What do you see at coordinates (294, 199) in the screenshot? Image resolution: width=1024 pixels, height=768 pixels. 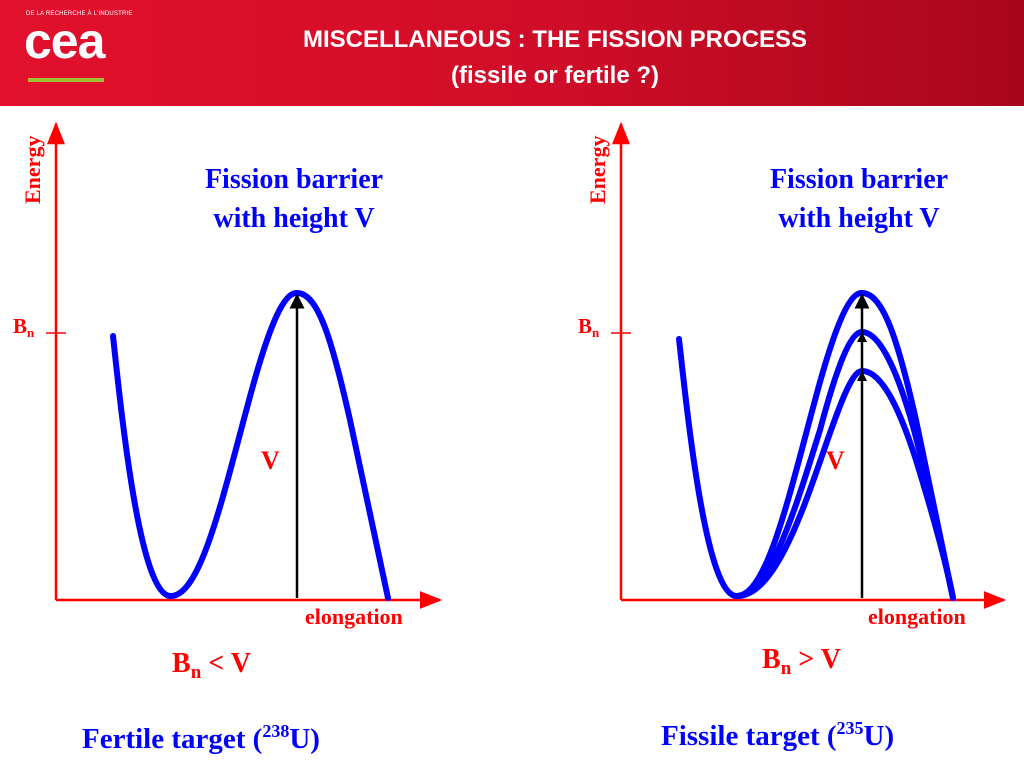 I see `left-barrier-caption: Fission barrier with height V` at bounding box center [294, 199].